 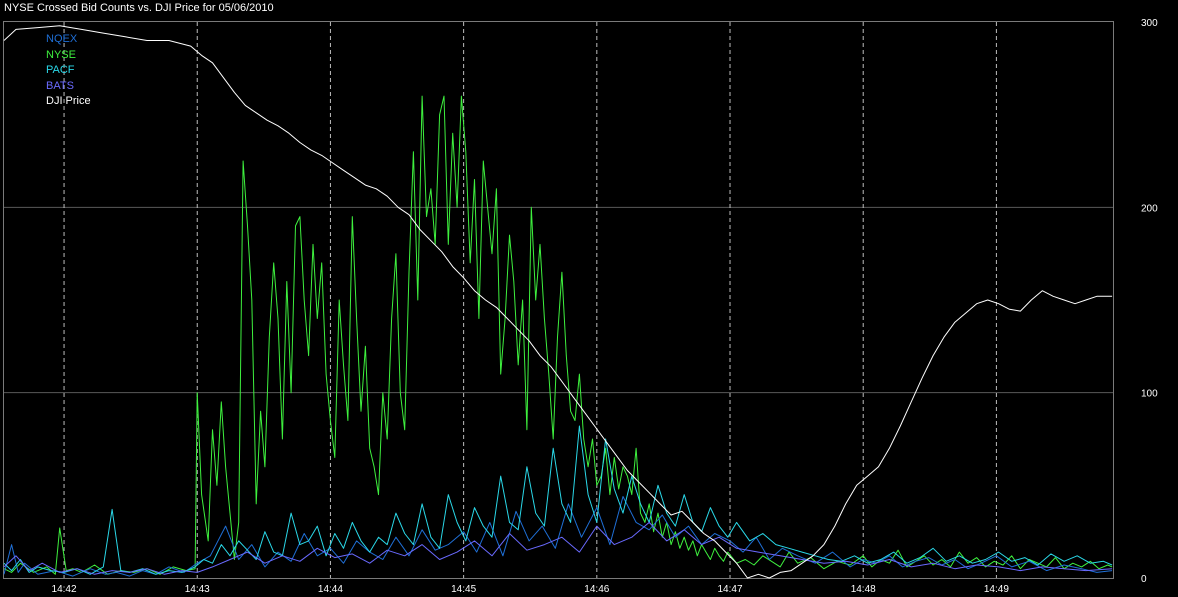 I want to click on legend-entry-nqex: NQEX, so click(x=68, y=40).